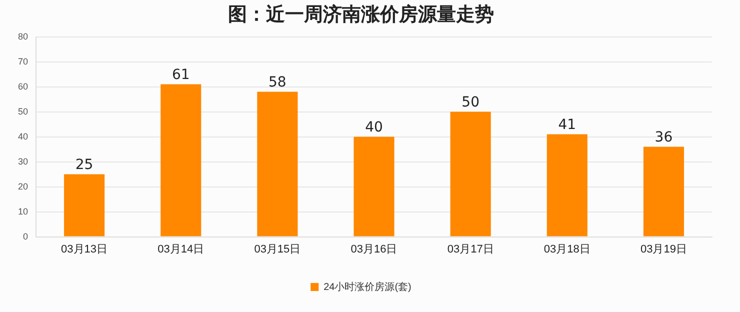 Image resolution: width=740 pixels, height=312 pixels. Describe the element at coordinates (567, 124) in the screenshot. I see `data-label: 41` at that location.